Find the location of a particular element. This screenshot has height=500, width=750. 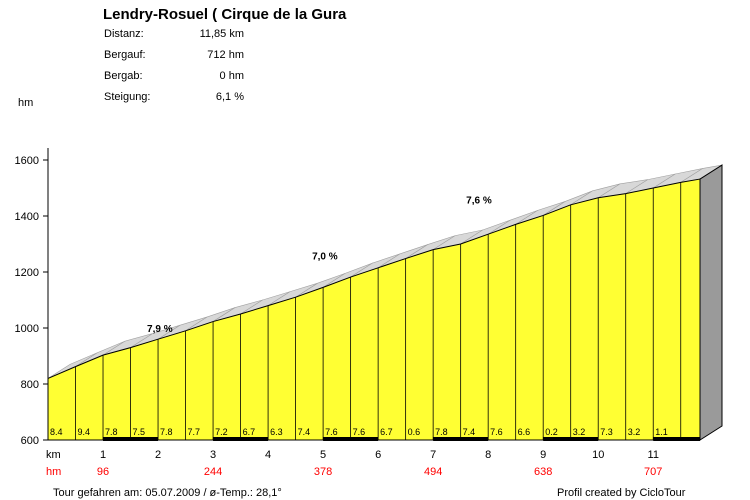

stat-value: 11,85 km is located at coordinates (221, 34).